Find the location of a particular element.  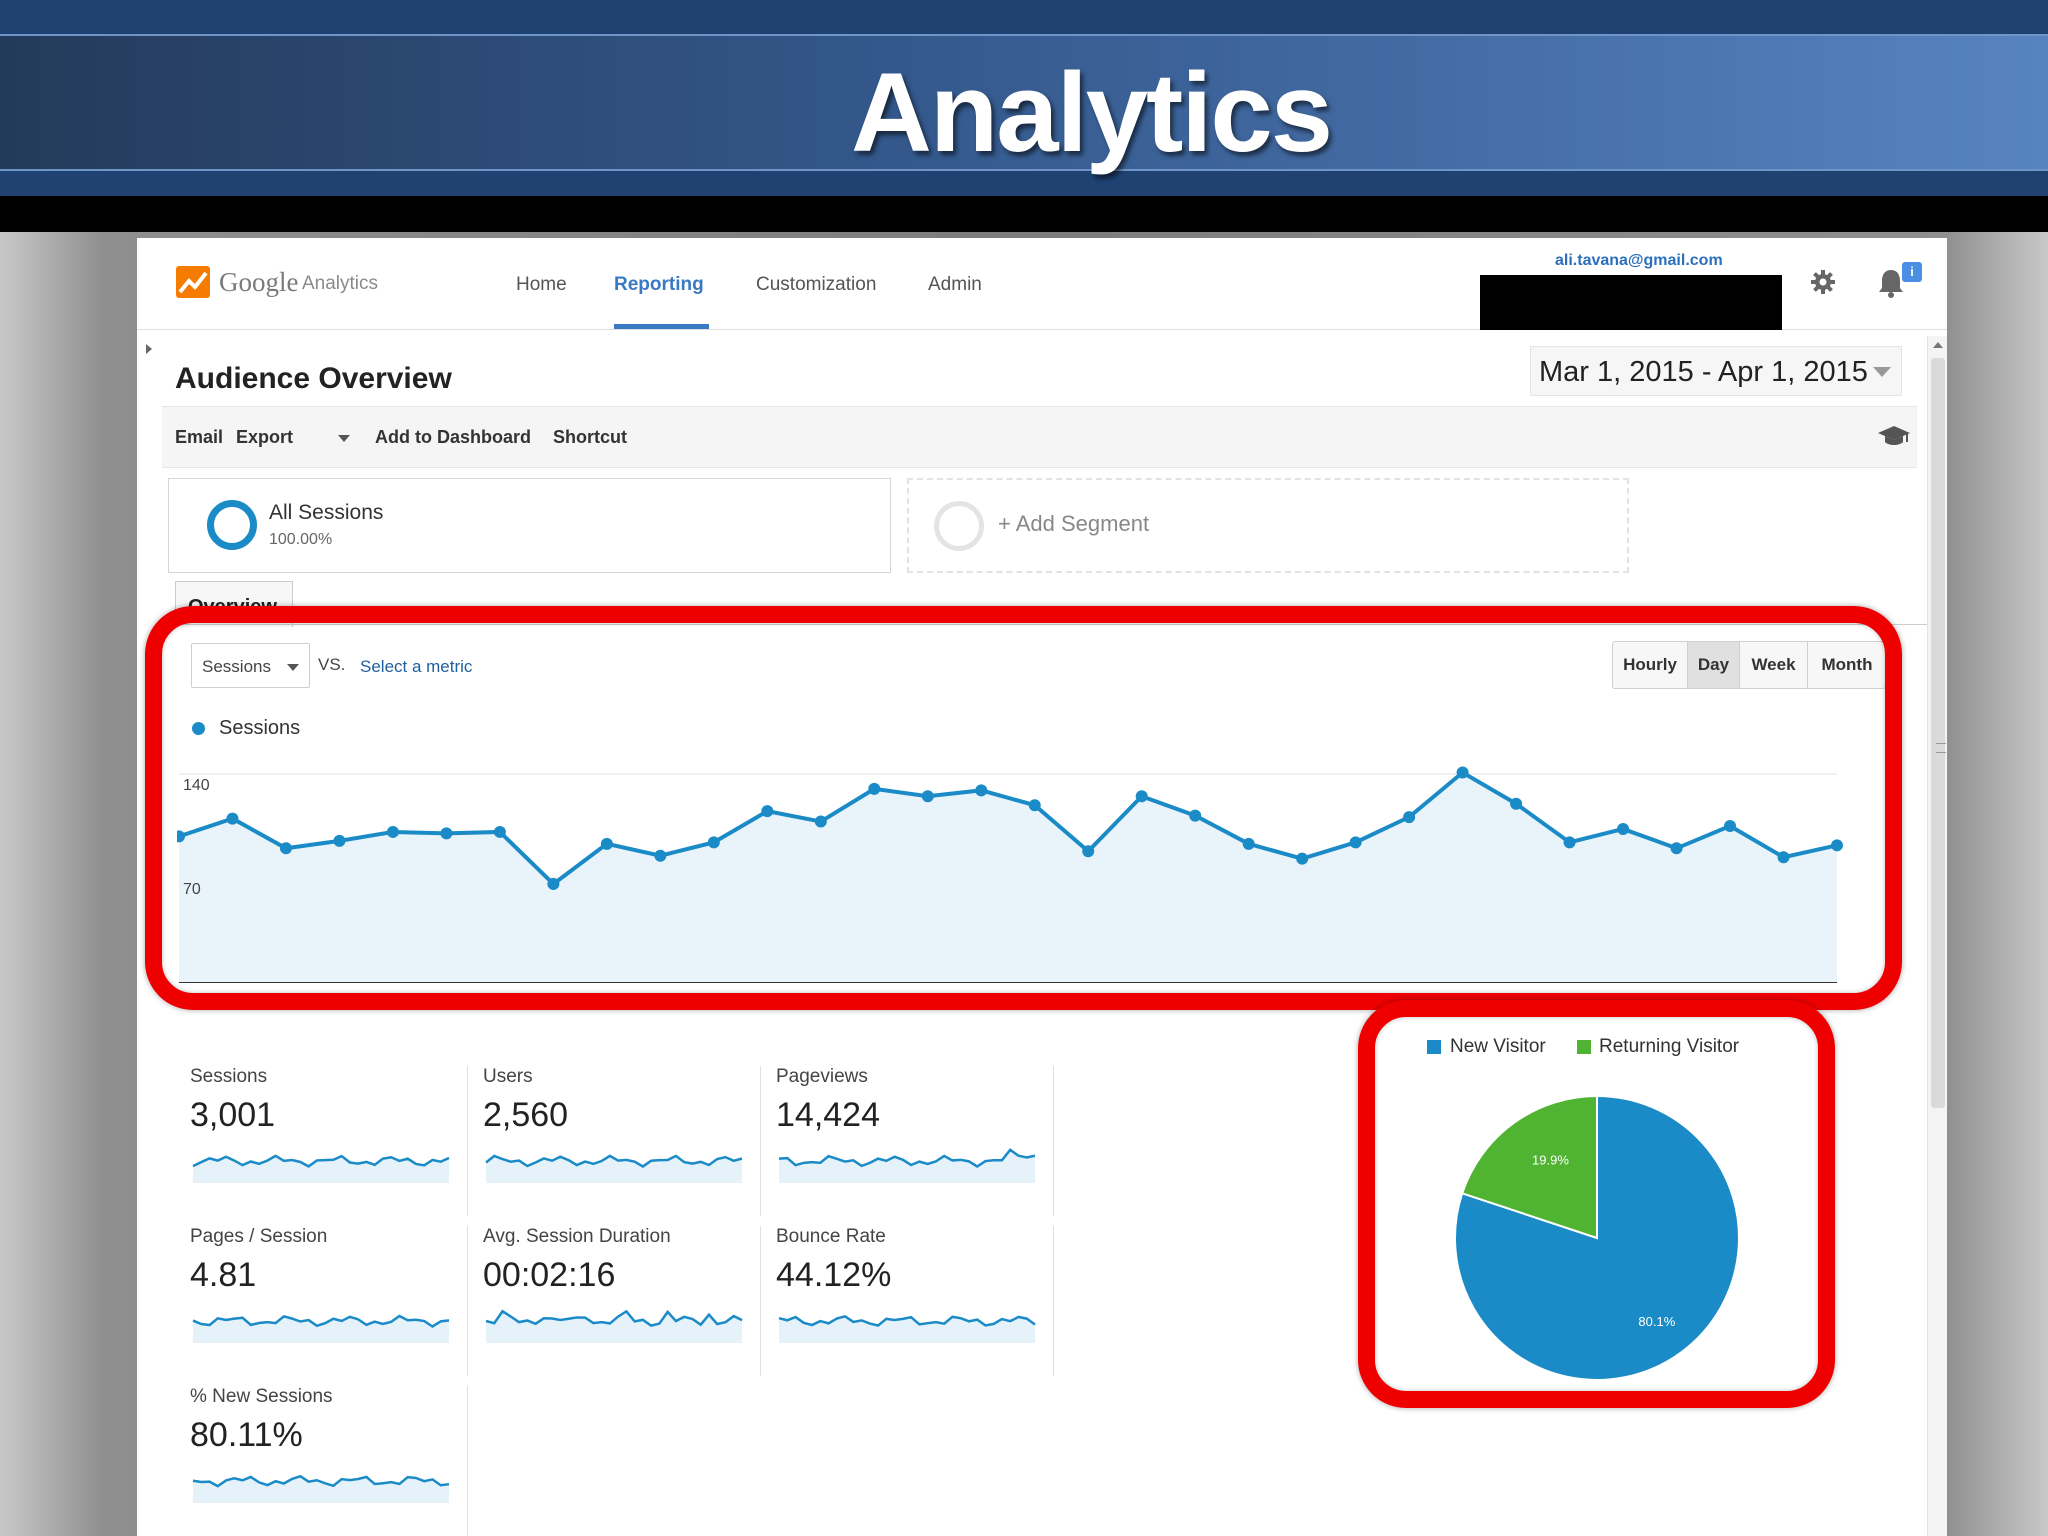

segment-name: All Sessions is located at coordinates (326, 512).